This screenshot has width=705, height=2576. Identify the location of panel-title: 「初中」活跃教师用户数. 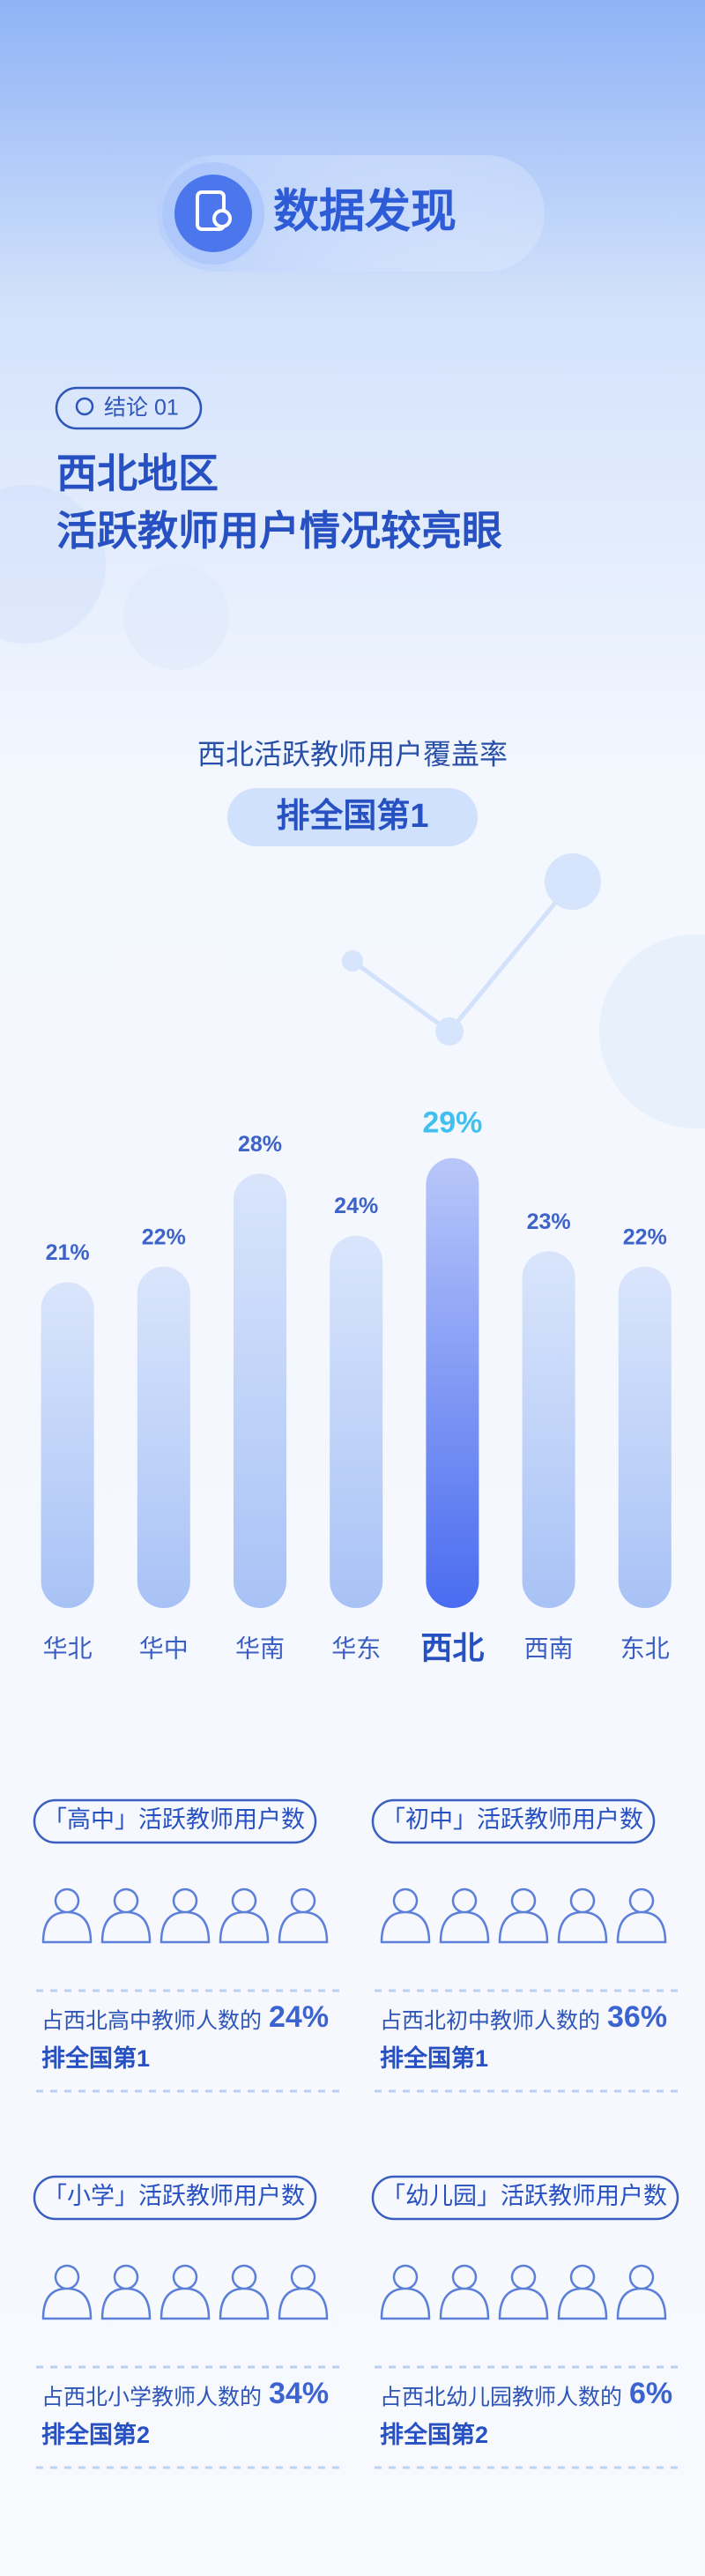
(512, 1820).